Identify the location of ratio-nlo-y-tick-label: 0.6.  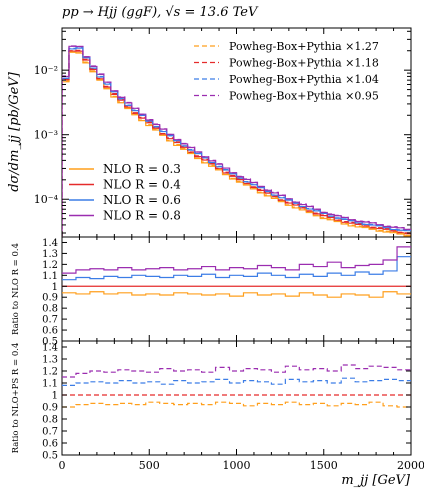
(50, 331).